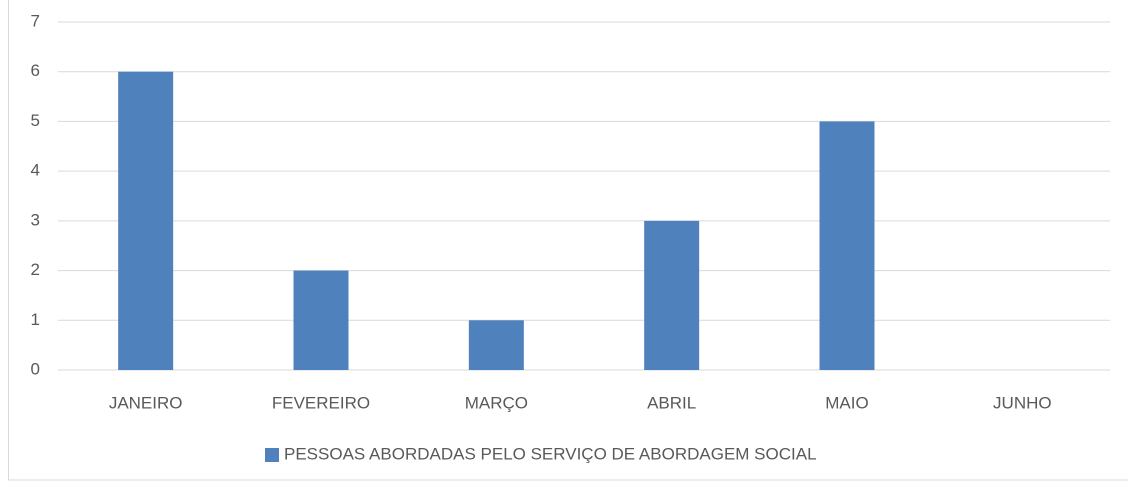  Describe the element at coordinates (35, 20) in the screenshot. I see `y-tick-label: 7` at that location.